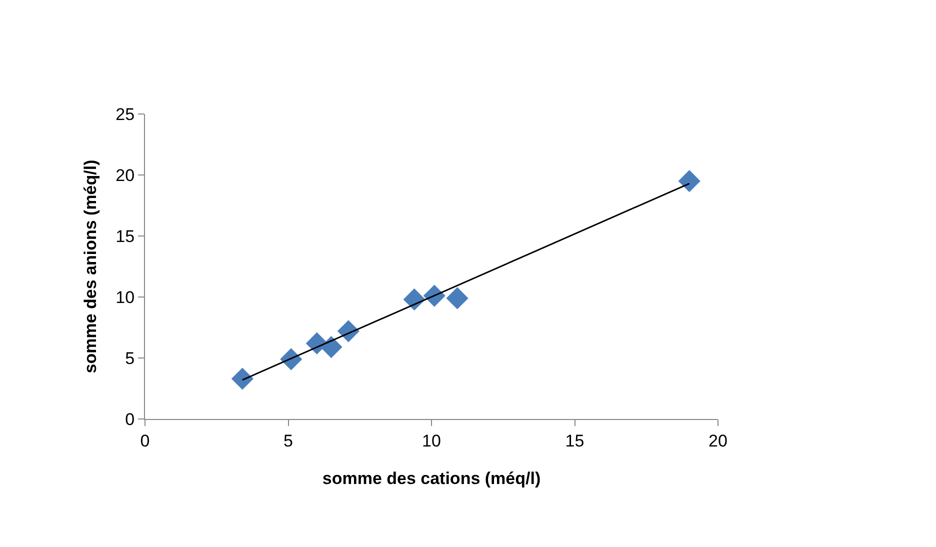 The height and width of the screenshot is (547, 936). Describe the element at coordinates (90, 267) in the screenshot. I see `y-axis-title: somme des anions (méq/l)` at that location.